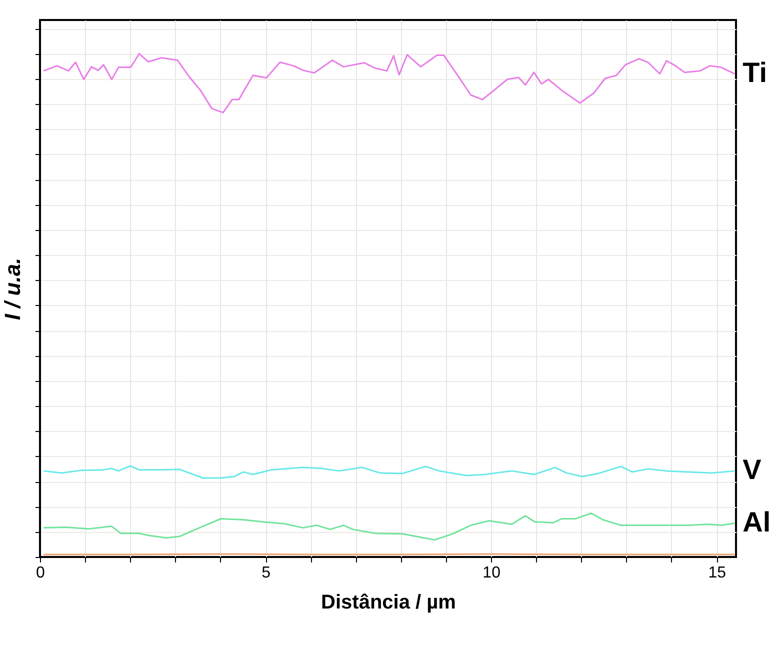 The height and width of the screenshot is (655, 779). I want to click on series-label: V, so click(752, 469).